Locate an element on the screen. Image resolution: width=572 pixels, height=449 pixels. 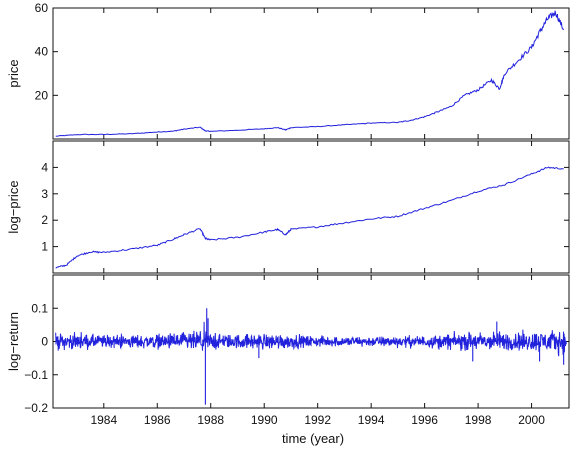
y-tick-label: 0 is located at coordinates (44, 342).